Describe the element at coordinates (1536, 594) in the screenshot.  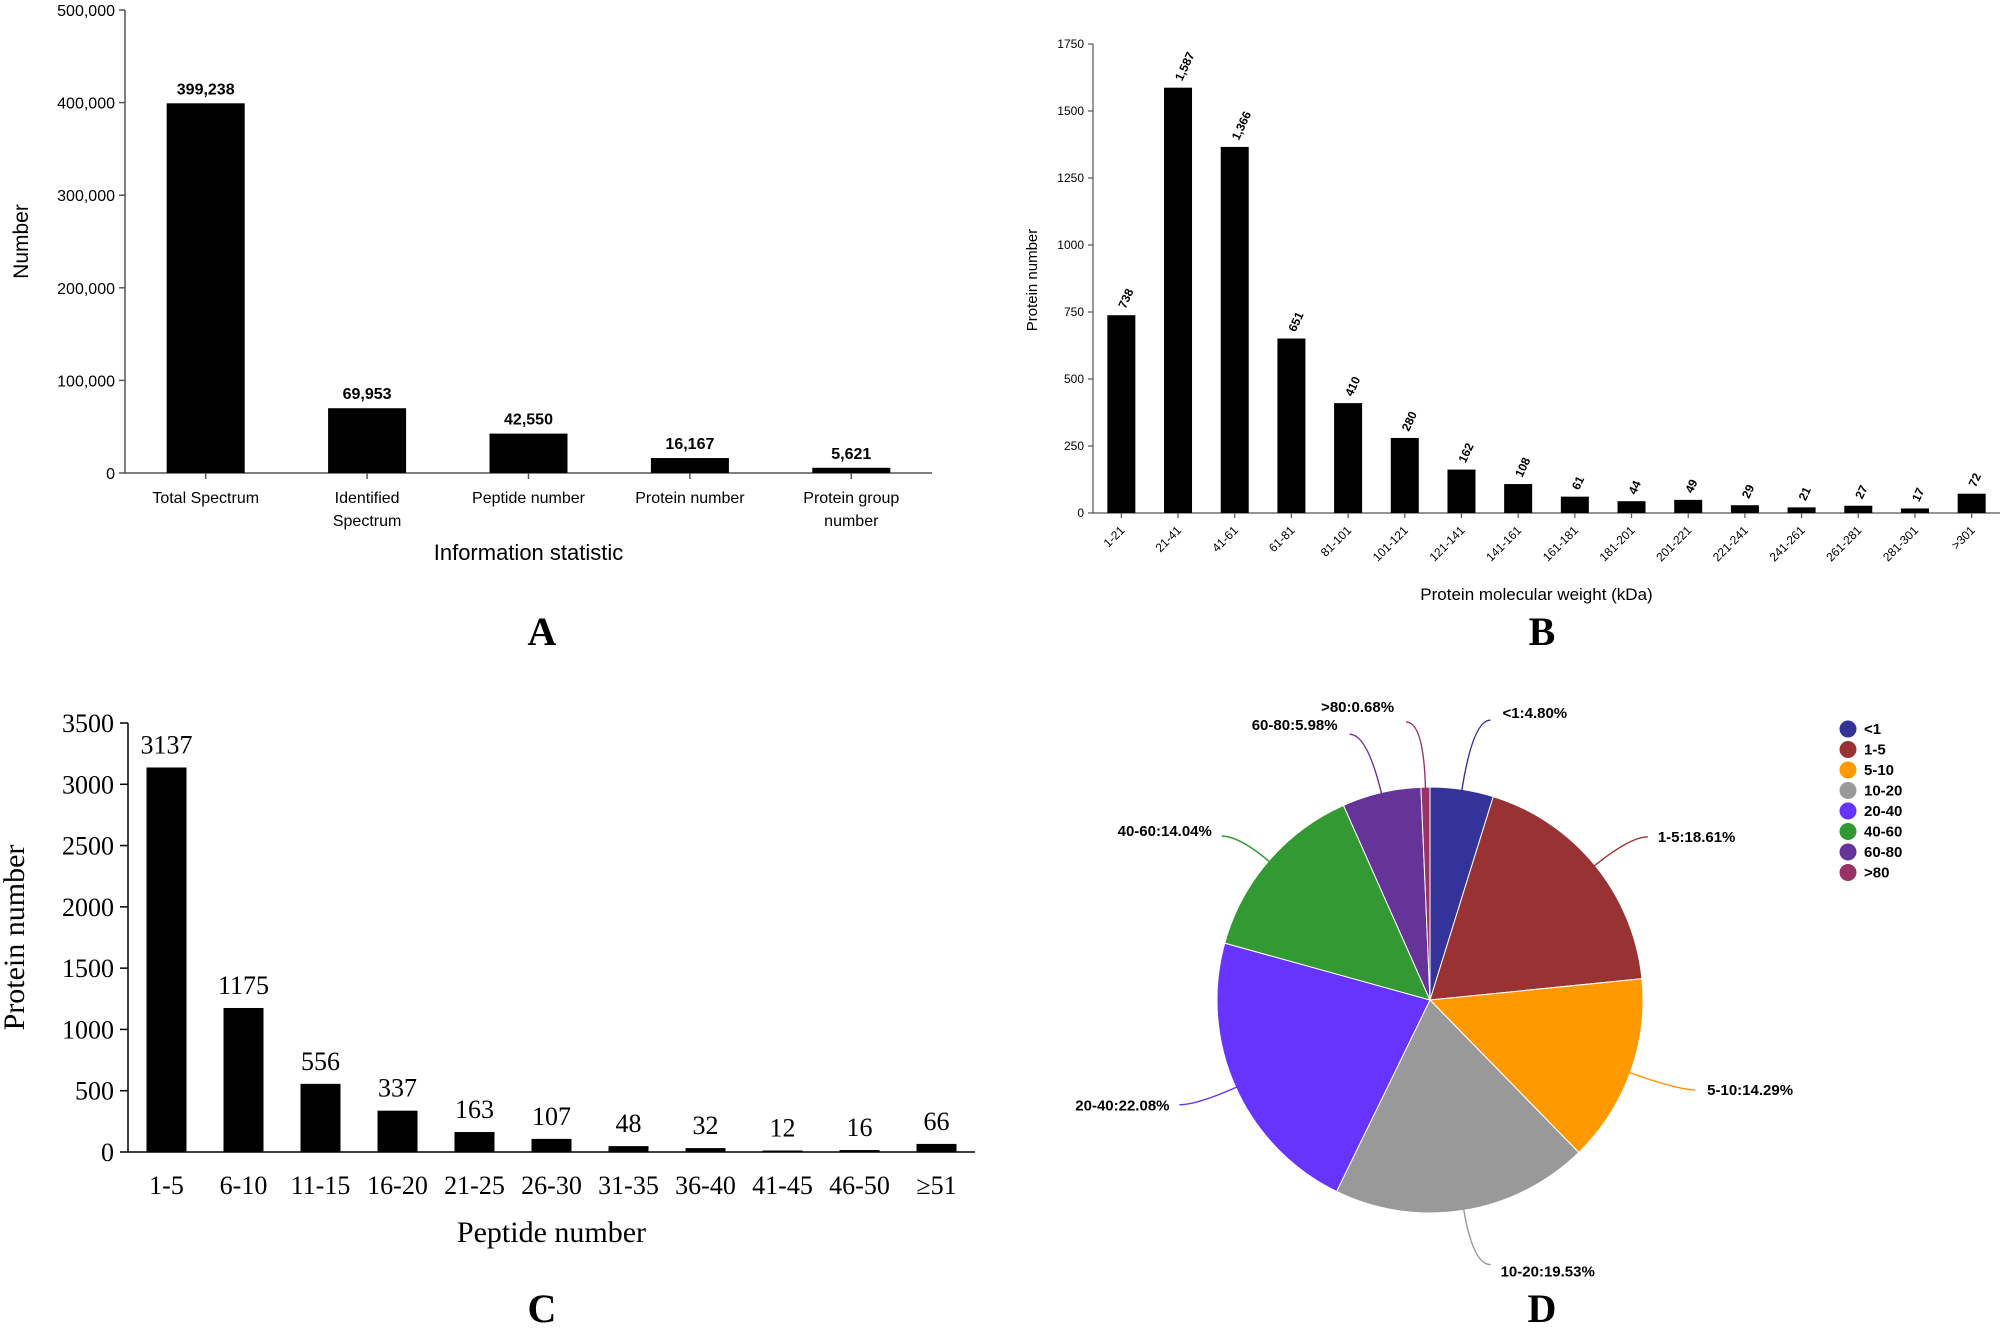
I see `x-axis-title: Protein molecular weight (kDa)` at that location.